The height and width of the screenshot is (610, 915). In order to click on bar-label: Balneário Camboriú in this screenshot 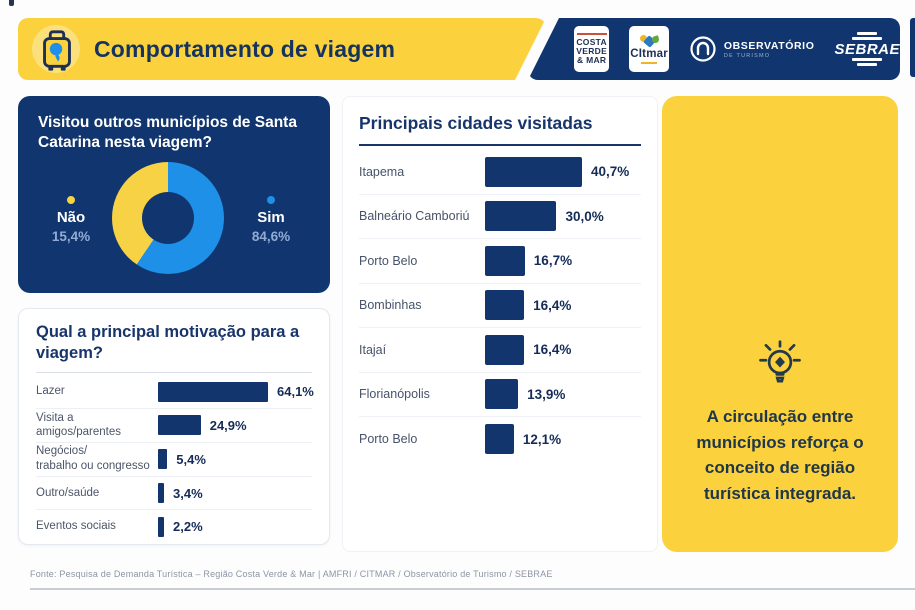, I will do `click(414, 216)`.